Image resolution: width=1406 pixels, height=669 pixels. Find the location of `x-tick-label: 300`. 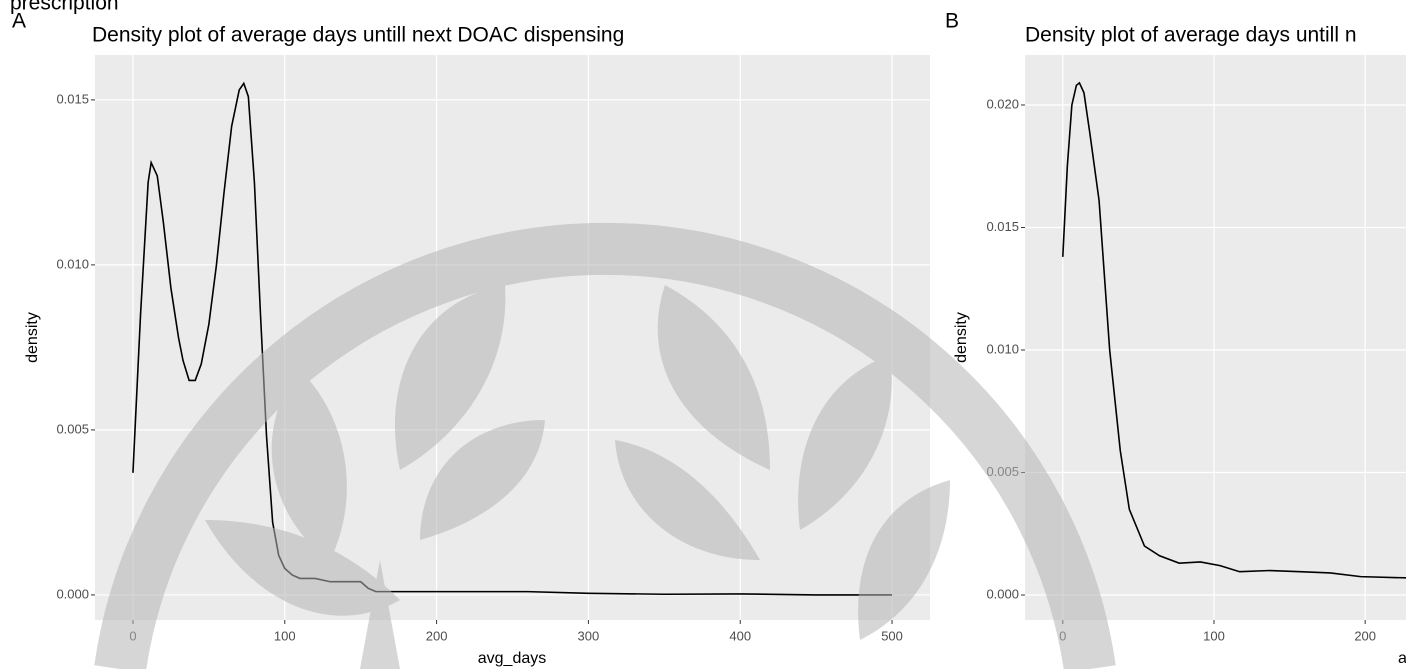

x-tick-label: 300 is located at coordinates (589, 635).